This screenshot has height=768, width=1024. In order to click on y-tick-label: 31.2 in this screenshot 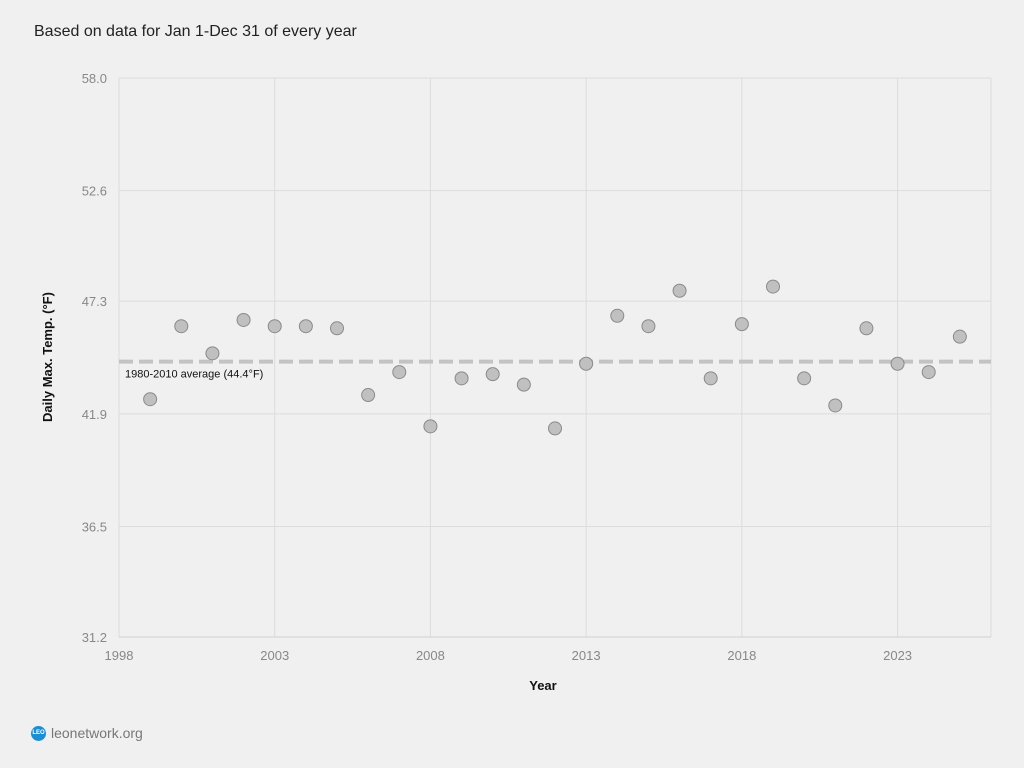, I will do `click(94, 637)`.